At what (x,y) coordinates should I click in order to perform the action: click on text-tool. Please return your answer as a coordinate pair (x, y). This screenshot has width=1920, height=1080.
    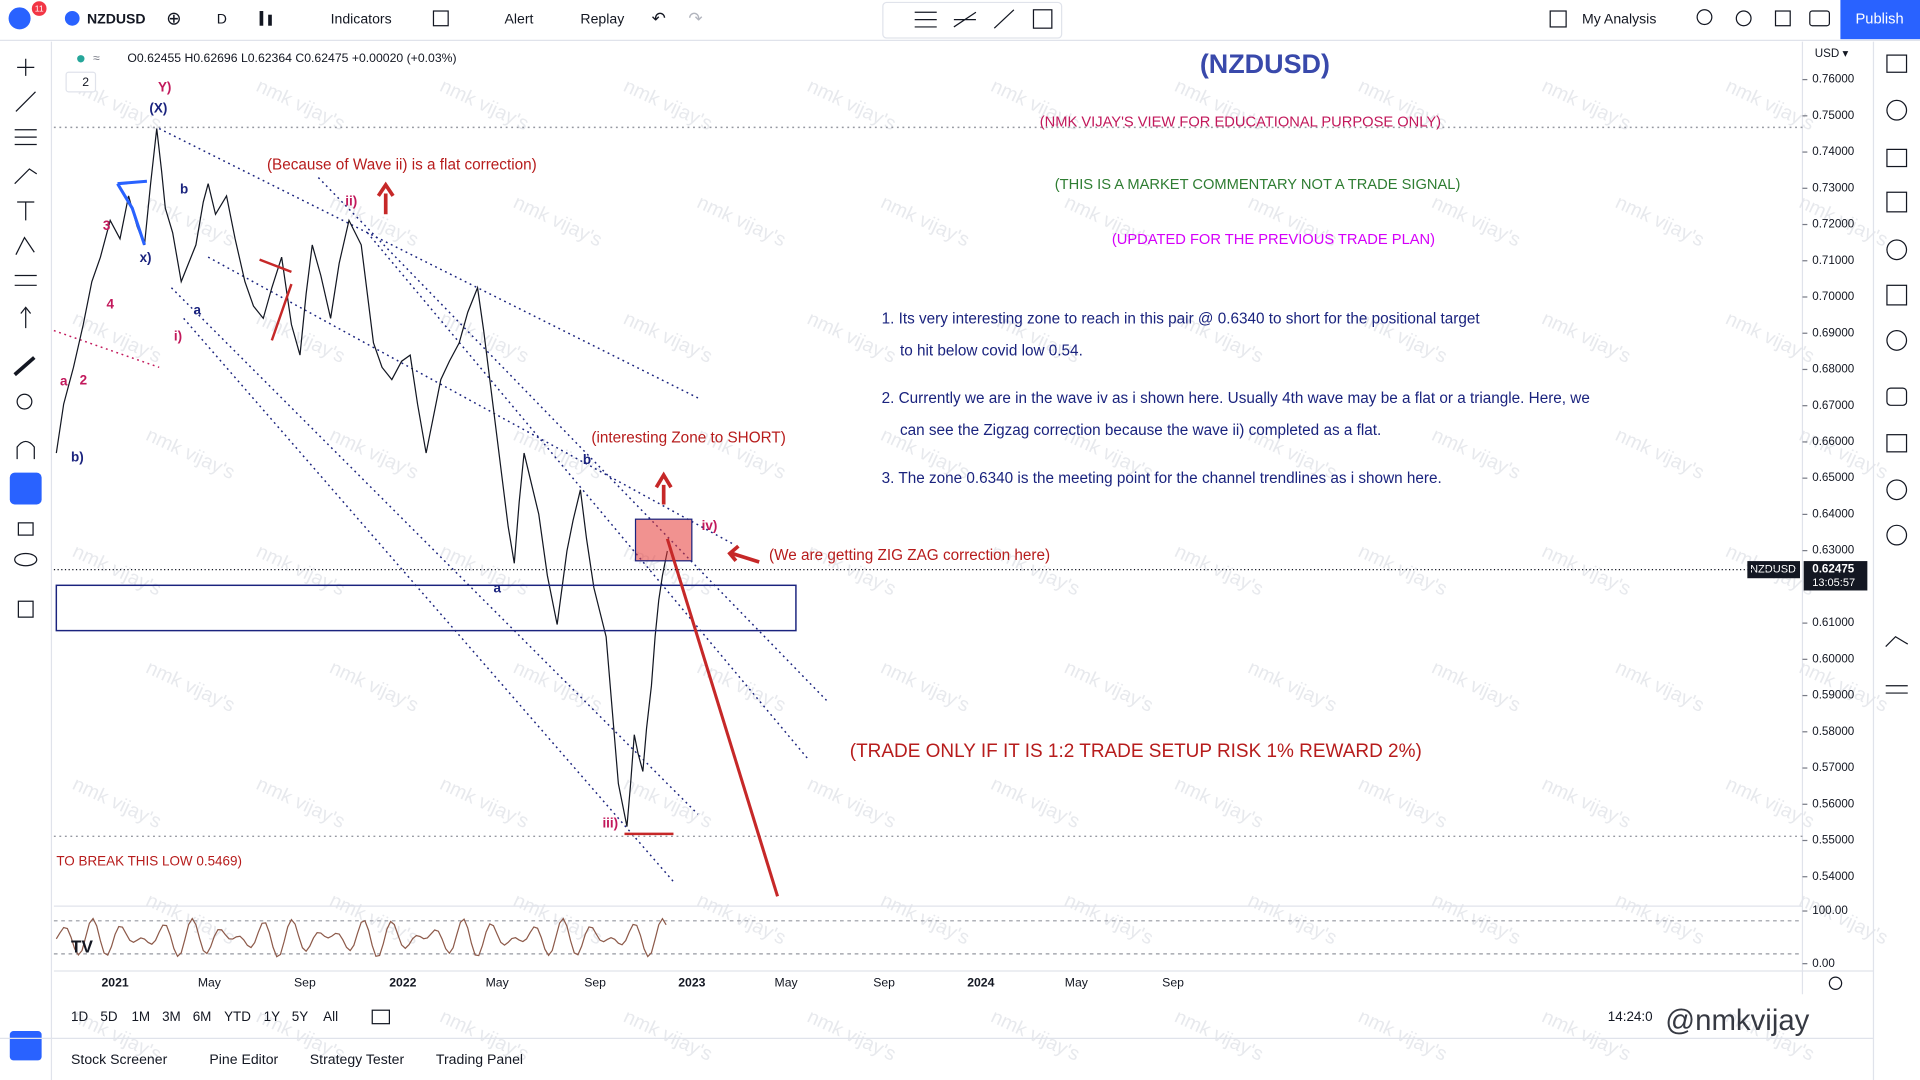
    Looking at the image, I should click on (26, 211).